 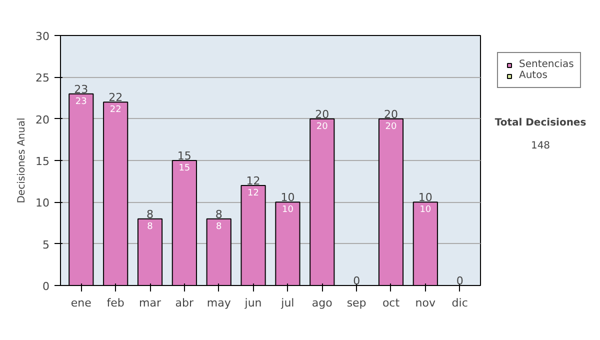 I want to click on x-tick-label: ago, so click(x=322, y=303).